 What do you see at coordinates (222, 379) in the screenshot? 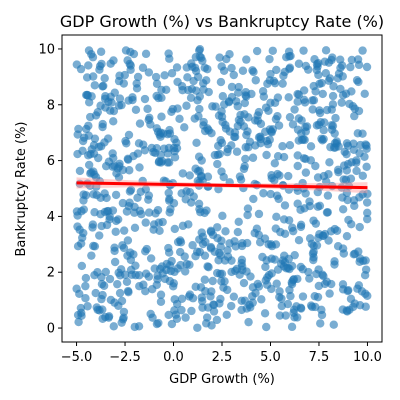
I see `x-axis-label: GDP Growth (%)` at bounding box center [222, 379].